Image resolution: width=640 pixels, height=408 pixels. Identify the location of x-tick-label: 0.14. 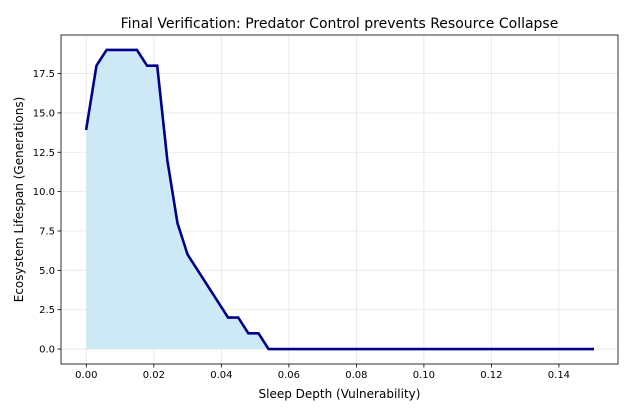
(559, 375).